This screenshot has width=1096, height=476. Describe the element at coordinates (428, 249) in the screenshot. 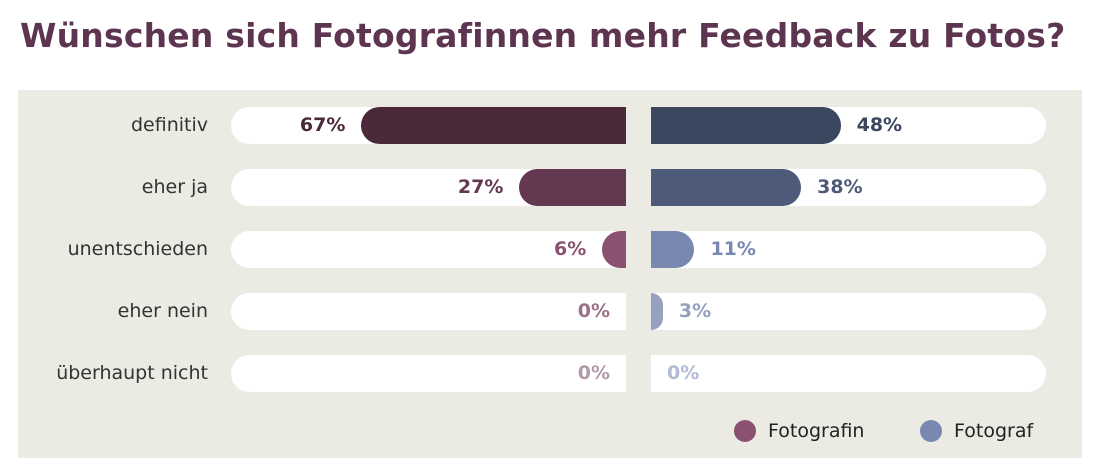

I see `bar-track: 6%` at that location.